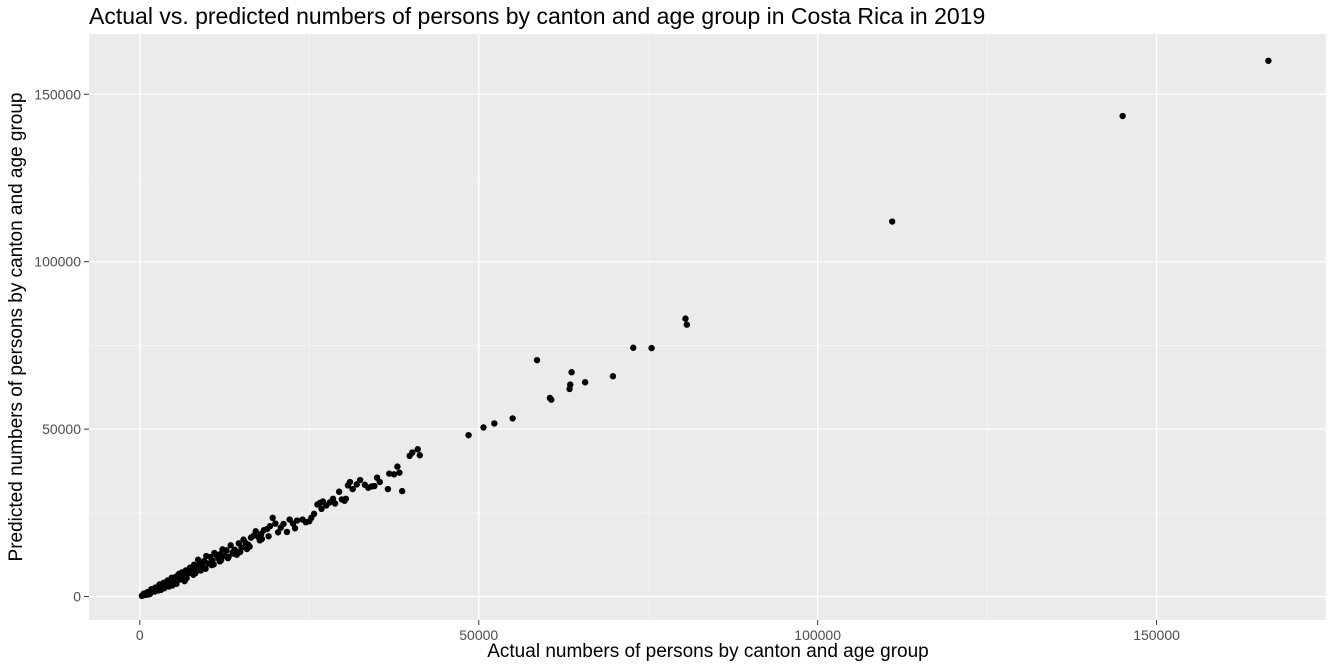 The image size is (1330, 670). What do you see at coordinates (658, 631) in the screenshot?
I see `x-axis-ticks: 0 50000 100000 150000` at bounding box center [658, 631].